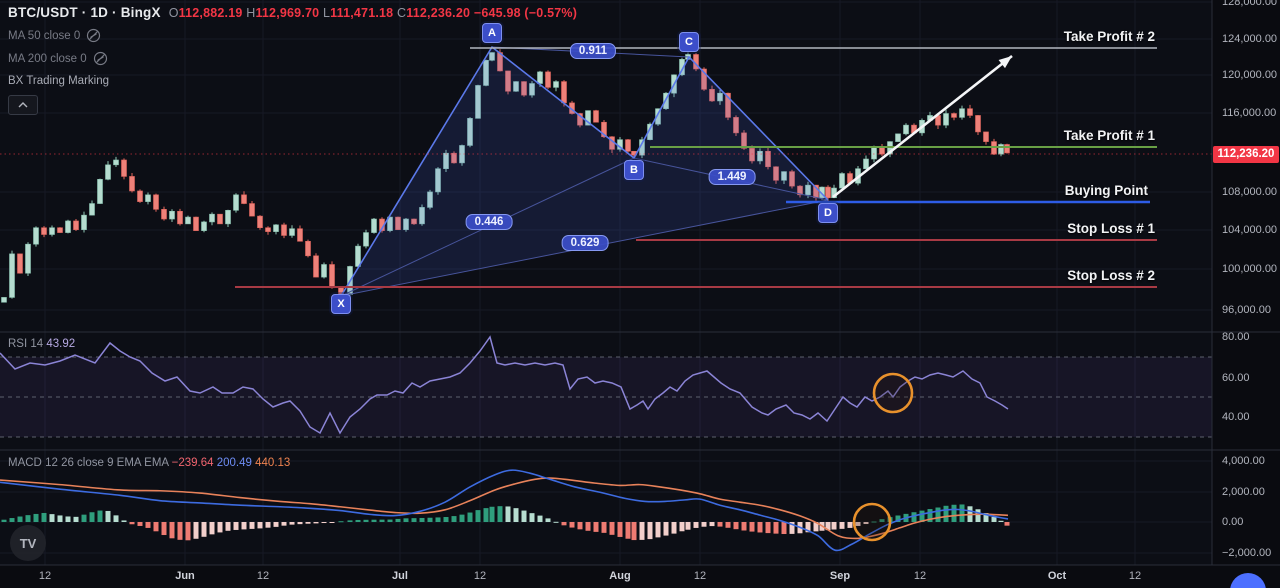 Image resolution: width=1280 pixels, height=588 pixels. I want to click on price-tick: 120,000.00, so click(1250, 75).